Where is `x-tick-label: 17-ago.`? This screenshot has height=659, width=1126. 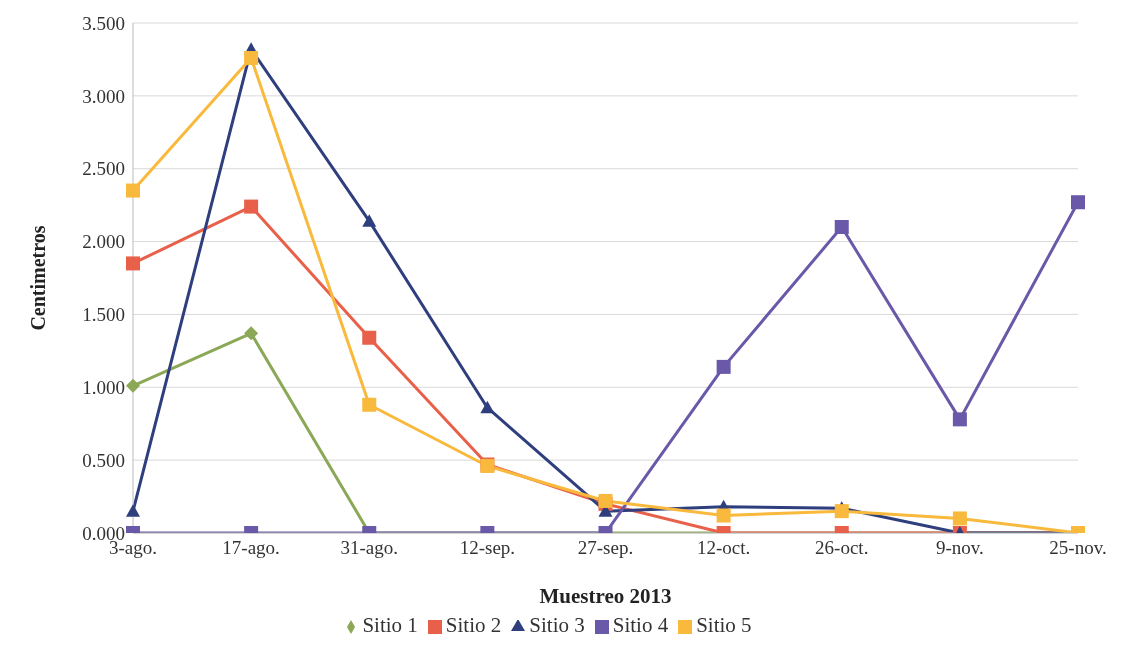 x-tick-label: 17-ago. is located at coordinates (251, 548).